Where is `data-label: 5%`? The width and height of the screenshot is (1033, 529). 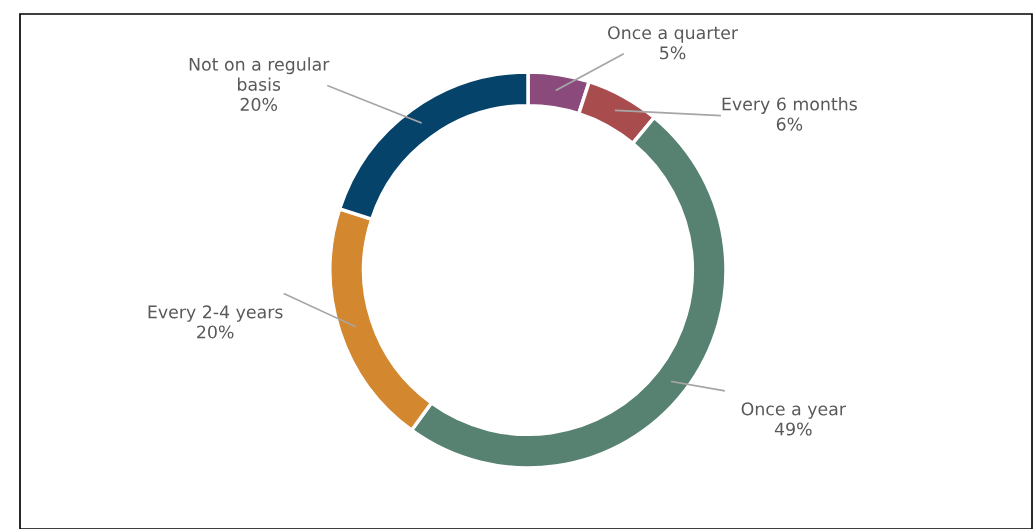 data-label: 5% is located at coordinates (673, 53).